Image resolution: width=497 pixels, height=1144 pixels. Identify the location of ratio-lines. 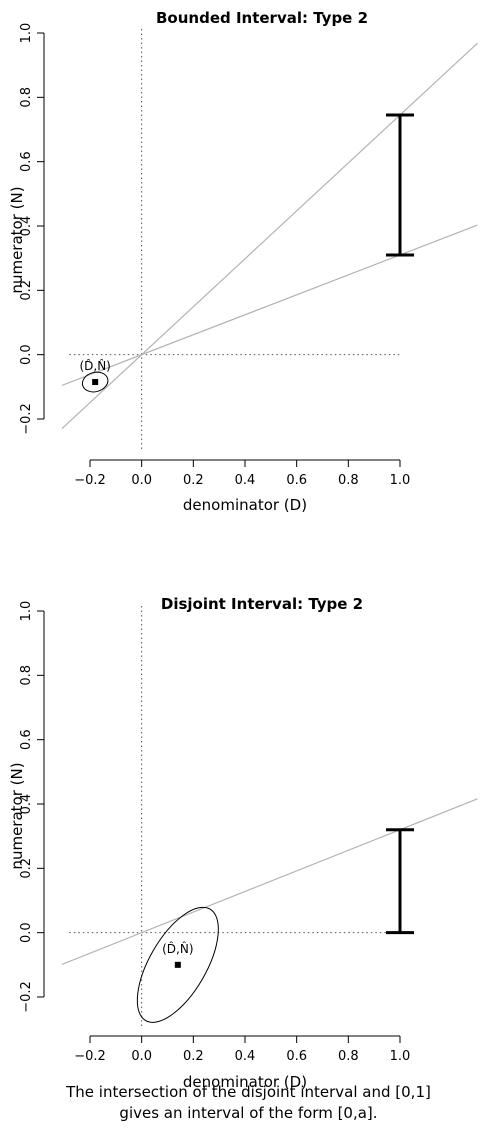
(270, 882).